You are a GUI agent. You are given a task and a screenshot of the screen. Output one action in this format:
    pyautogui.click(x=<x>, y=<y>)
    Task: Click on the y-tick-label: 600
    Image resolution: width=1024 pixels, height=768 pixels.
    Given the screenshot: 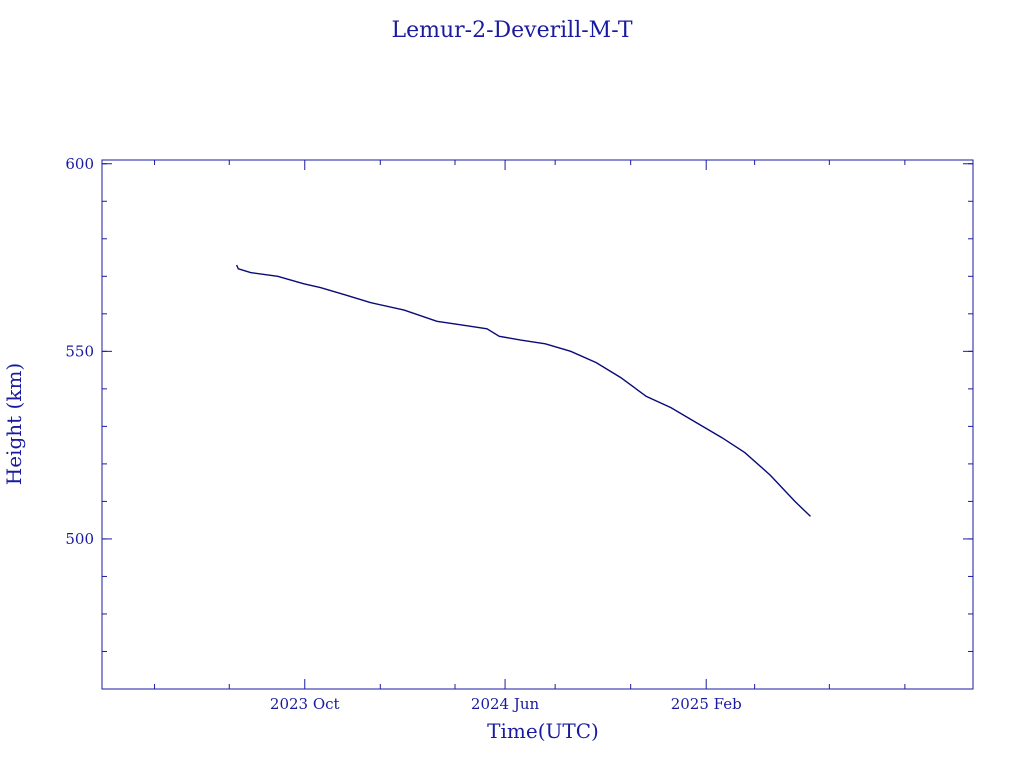 What is the action you would take?
    pyautogui.click(x=79, y=164)
    